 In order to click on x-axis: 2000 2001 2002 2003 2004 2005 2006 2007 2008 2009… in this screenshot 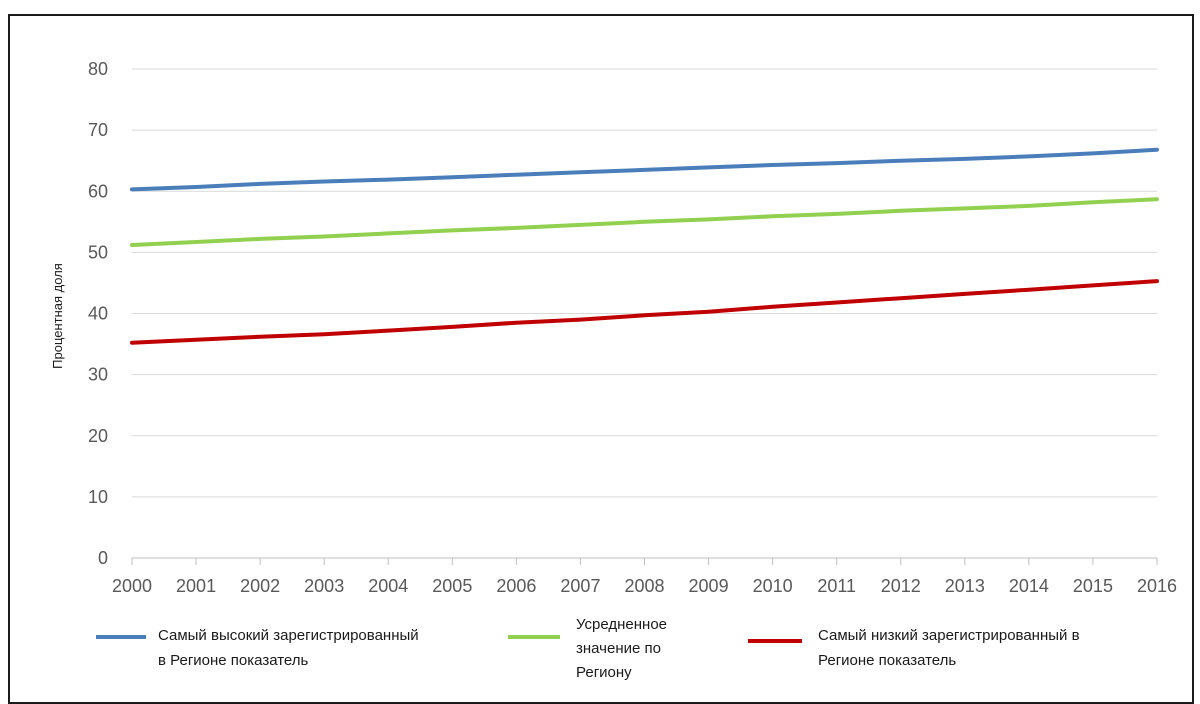, I will do `click(644, 576)`.